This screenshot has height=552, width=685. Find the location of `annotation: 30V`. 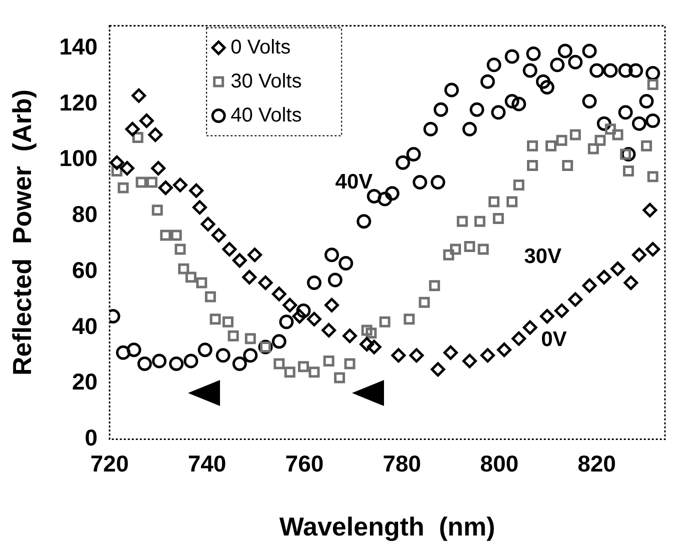

annotation: 30V is located at coordinates (543, 256).